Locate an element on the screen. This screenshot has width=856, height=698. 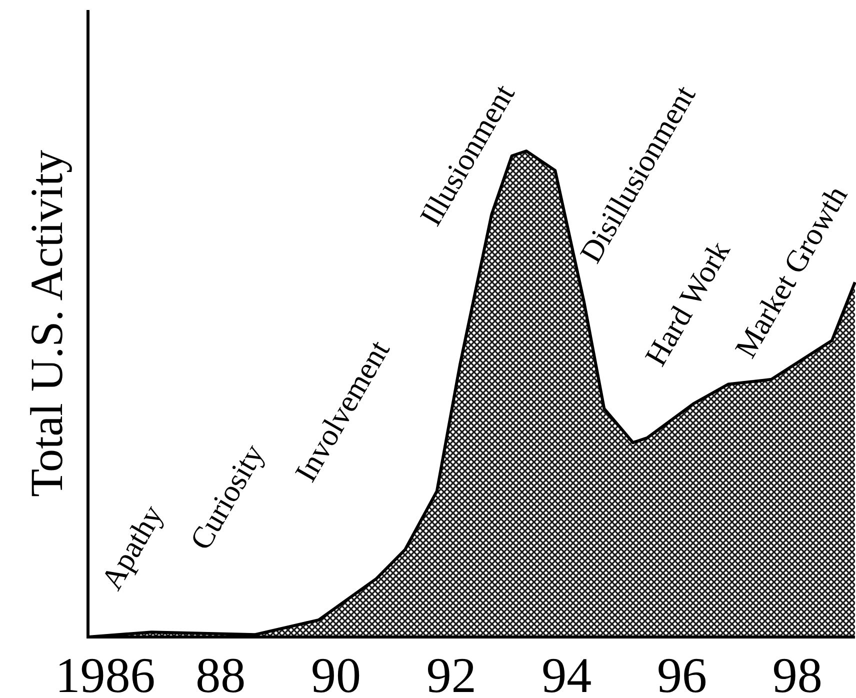
x-tick-label: 90 is located at coordinates (335, 672).